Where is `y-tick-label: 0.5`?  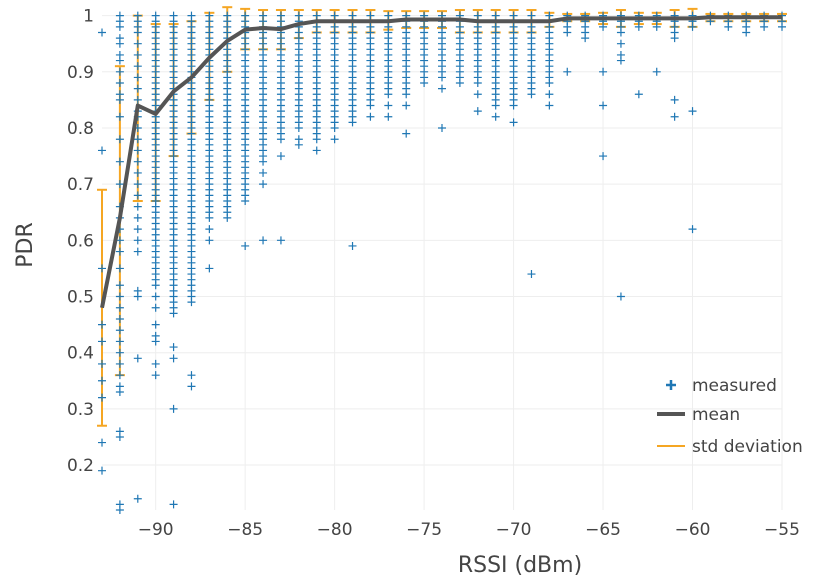
y-tick-label: 0.5 is located at coordinates (80, 298).